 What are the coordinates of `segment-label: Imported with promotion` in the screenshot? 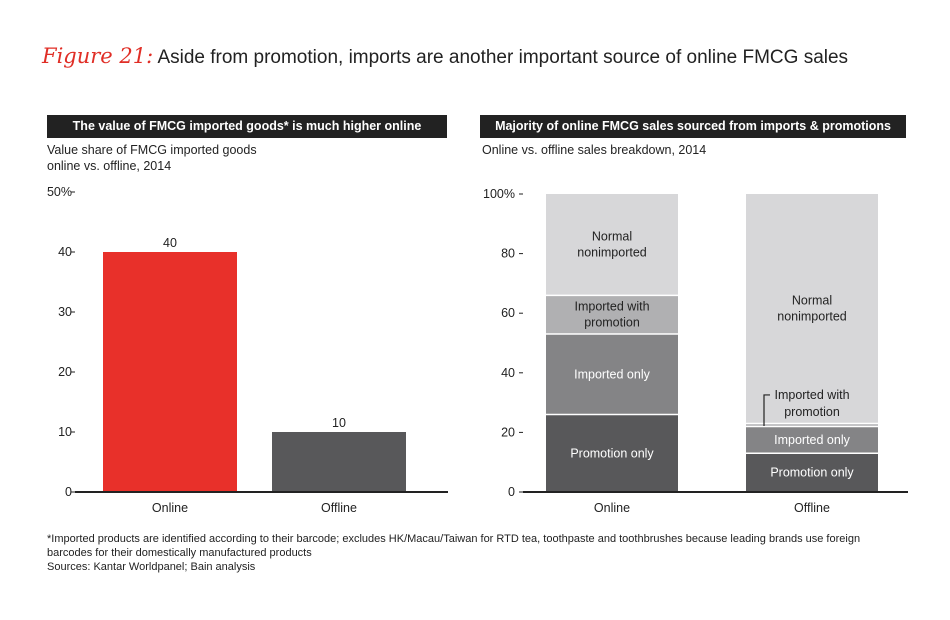 It's located at (611, 315).